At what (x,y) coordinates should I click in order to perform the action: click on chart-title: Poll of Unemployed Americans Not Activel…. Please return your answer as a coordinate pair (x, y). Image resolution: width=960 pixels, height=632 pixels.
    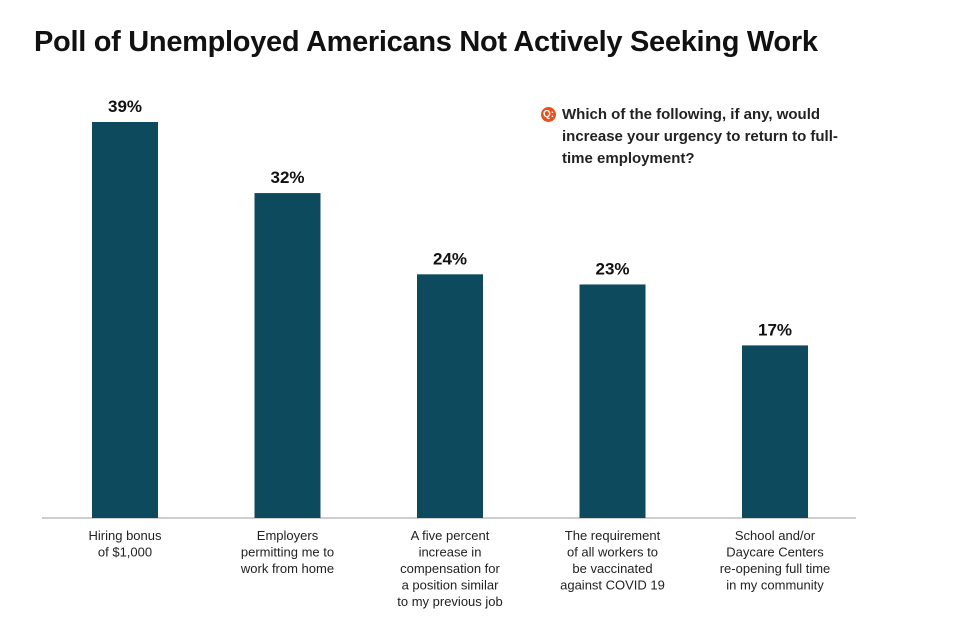
    Looking at the image, I should click on (426, 42).